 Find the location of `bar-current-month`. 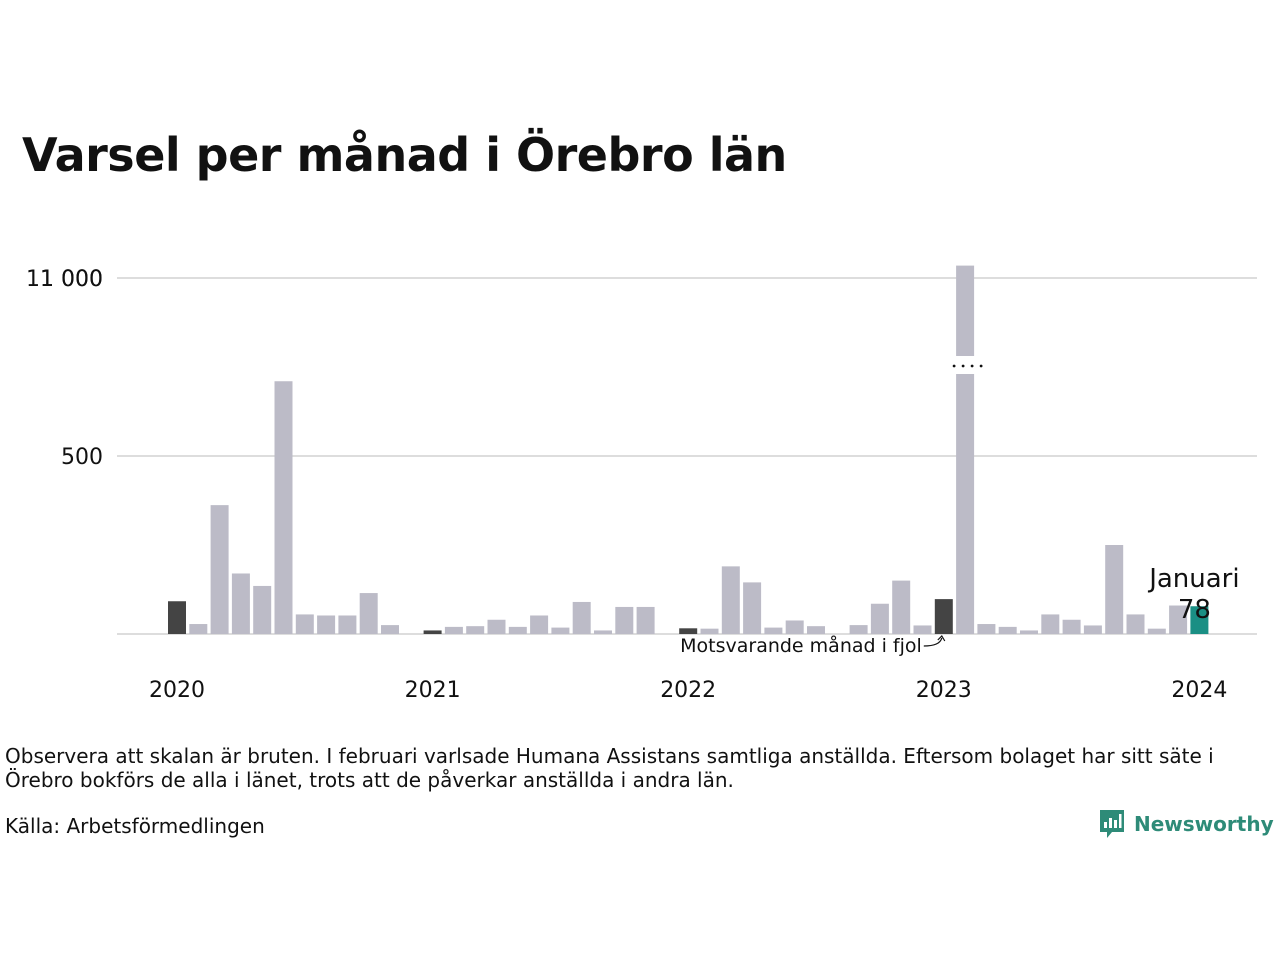

bar-current-month is located at coordinates (1199, 620).